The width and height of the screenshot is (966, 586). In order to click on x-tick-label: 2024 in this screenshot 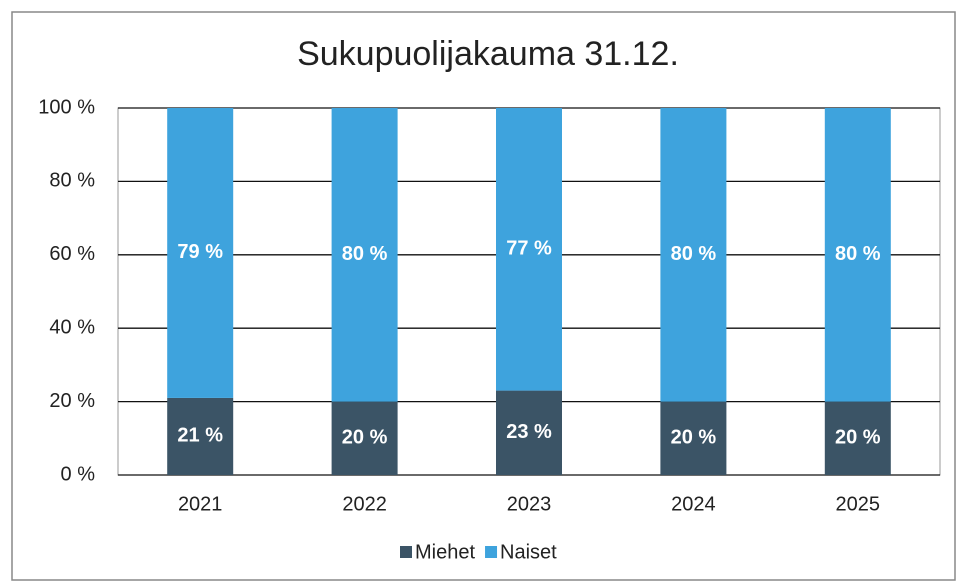, I will do `click(693, 504)`.